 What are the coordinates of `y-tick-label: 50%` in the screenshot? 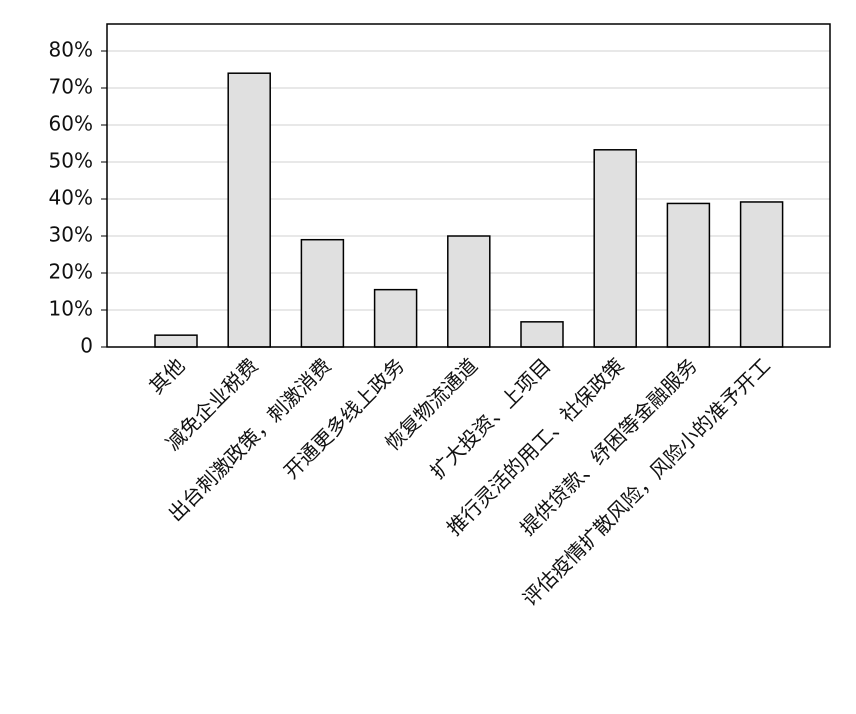 It's located at (71, 161).